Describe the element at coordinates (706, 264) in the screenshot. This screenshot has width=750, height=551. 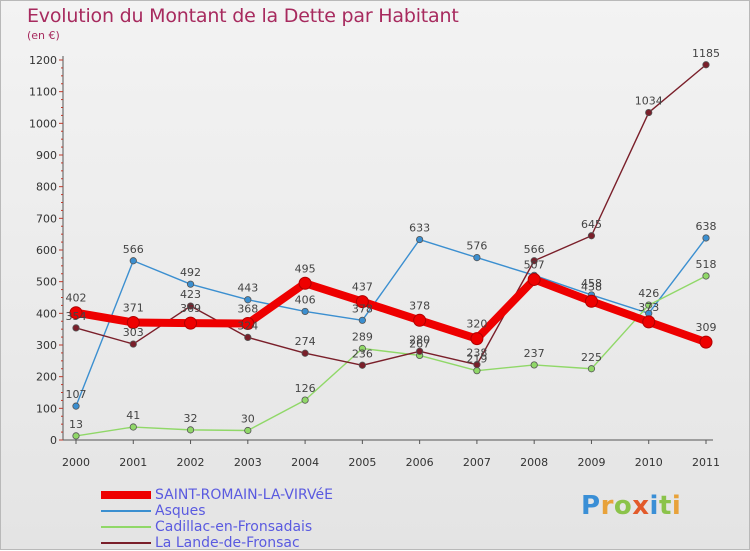
I see `data-label: 518` at that location.